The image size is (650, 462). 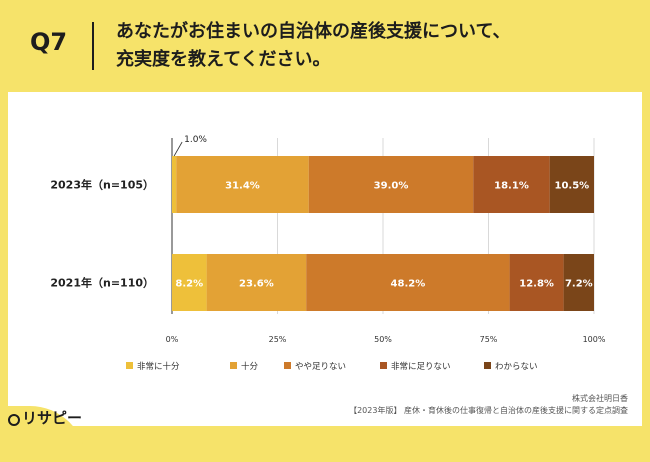 I want to click on data-label-leader, so click(x=178, y=149).